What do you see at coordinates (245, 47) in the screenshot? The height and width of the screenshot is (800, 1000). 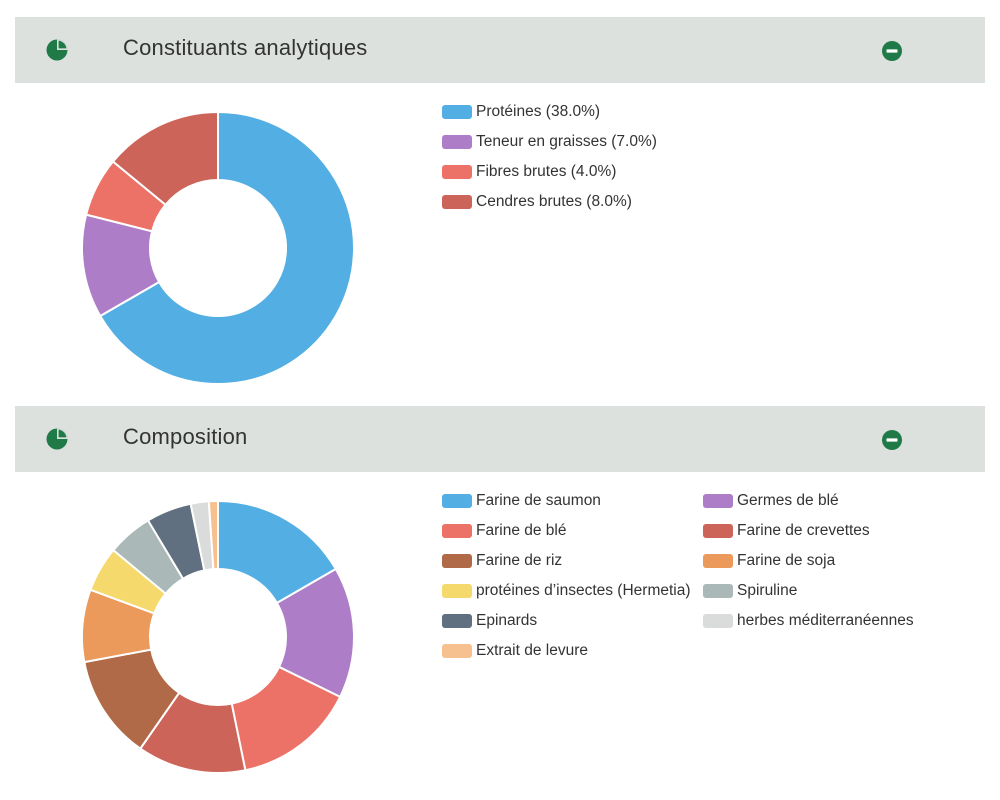 I see `panel-title: Constituants analytiques` at bounding box center [245, 47].